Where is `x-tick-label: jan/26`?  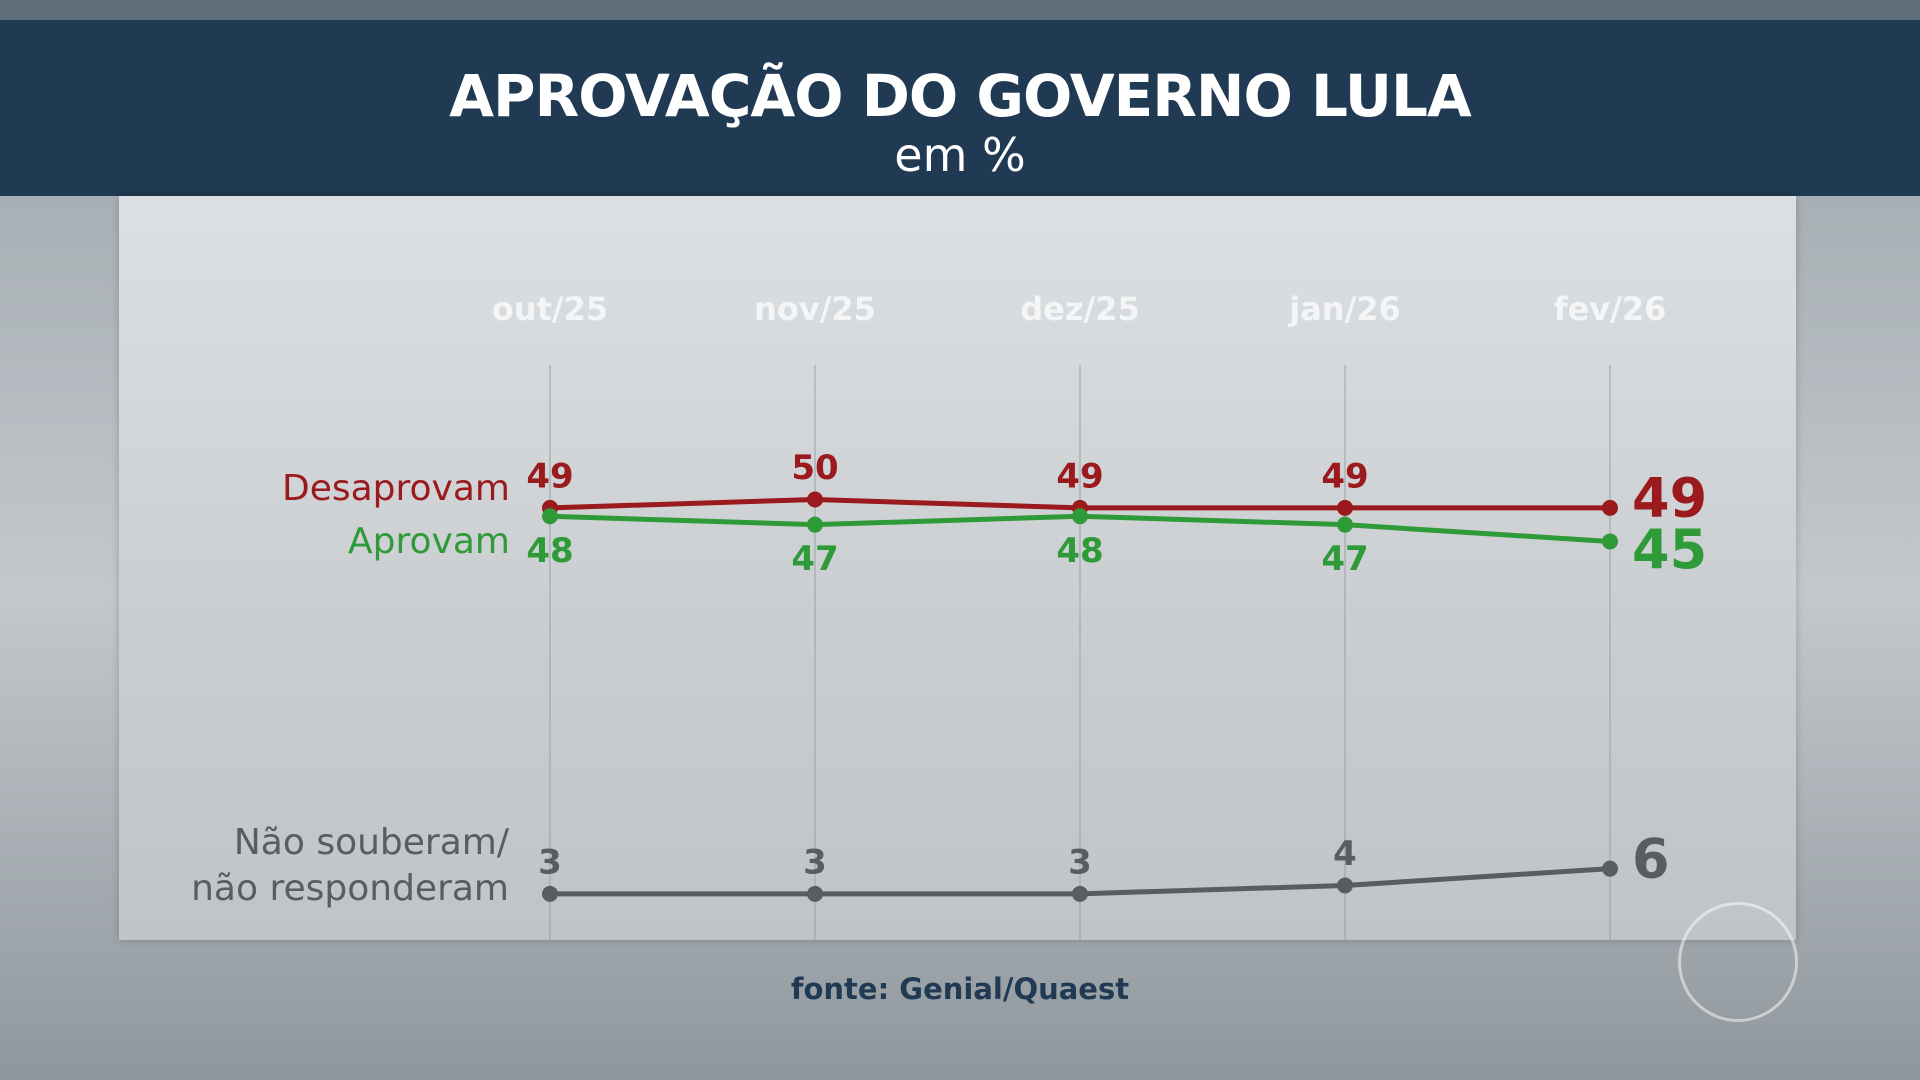
x-tick-label: jan/26 is located at coordinates (1344, 309).